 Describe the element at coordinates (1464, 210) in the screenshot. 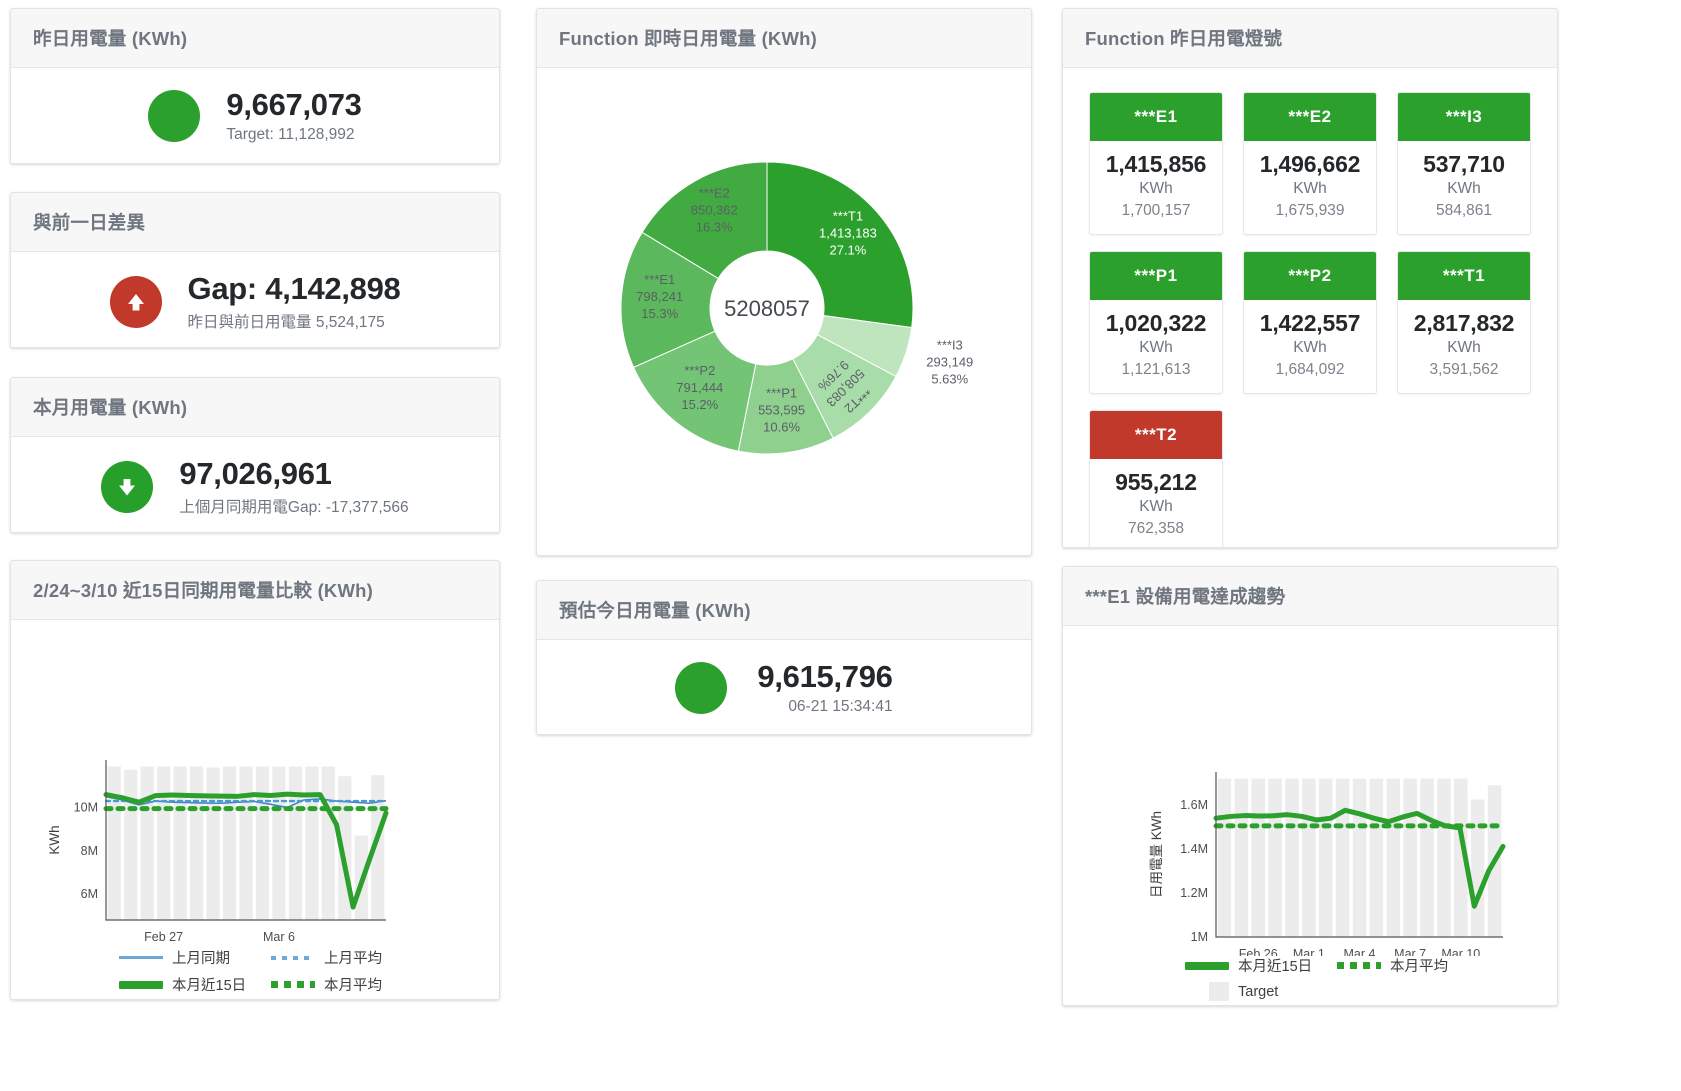

I see `tile-target: 584,861` at that location.